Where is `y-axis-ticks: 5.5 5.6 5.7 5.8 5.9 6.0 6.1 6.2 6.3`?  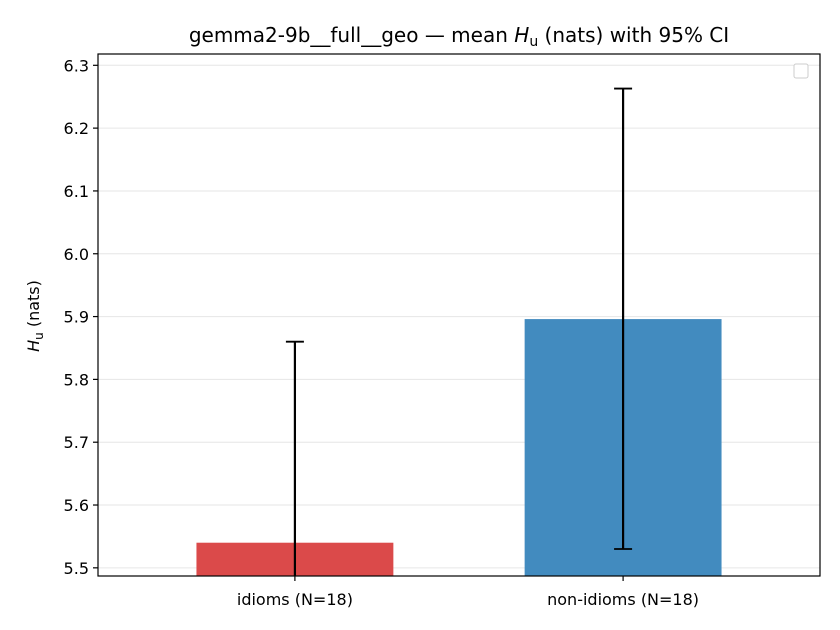
y-axis-ticks: 5.5 5.6 5.7 5.8 5.9 6.0 6.1 6.2 6.3 is located at coordinates (81, 317).